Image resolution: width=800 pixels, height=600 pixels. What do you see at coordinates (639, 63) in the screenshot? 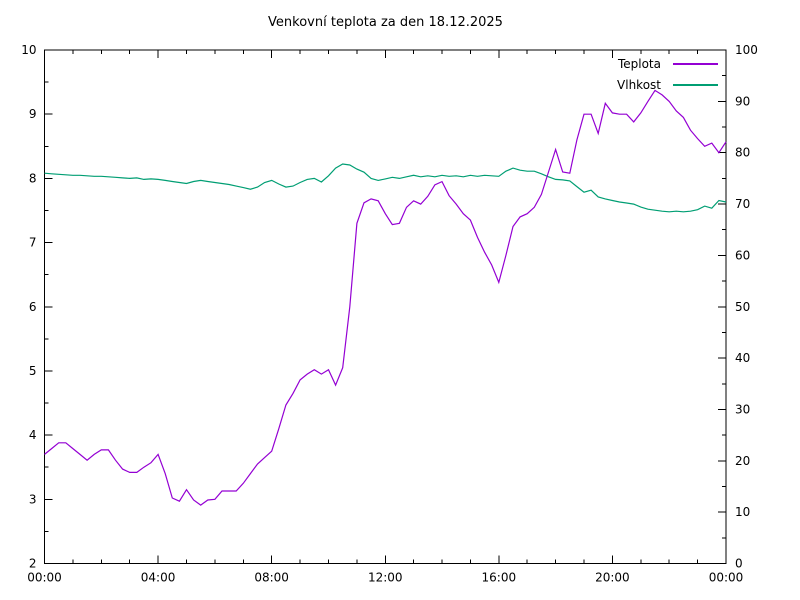
I see `legend-label-teplota: Teplota` at bounding box center [639, 63].